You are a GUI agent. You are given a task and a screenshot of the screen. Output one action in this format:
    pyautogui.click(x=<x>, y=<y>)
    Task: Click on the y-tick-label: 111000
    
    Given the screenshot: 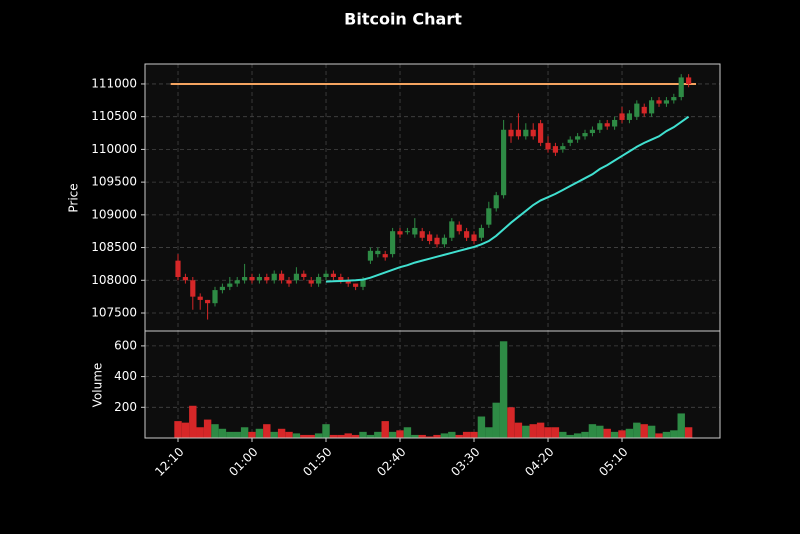 What is the action you would take?
    pyautogui.click(x=114, y=83)
    